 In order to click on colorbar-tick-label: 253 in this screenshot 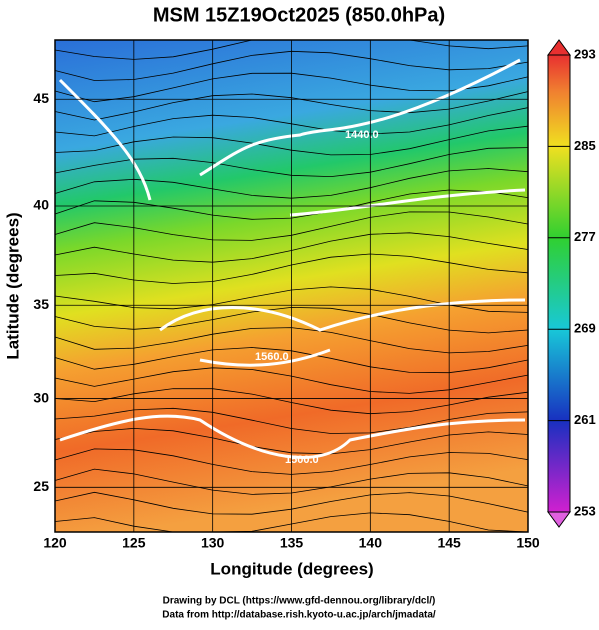, I will do `click(585, 510)`.